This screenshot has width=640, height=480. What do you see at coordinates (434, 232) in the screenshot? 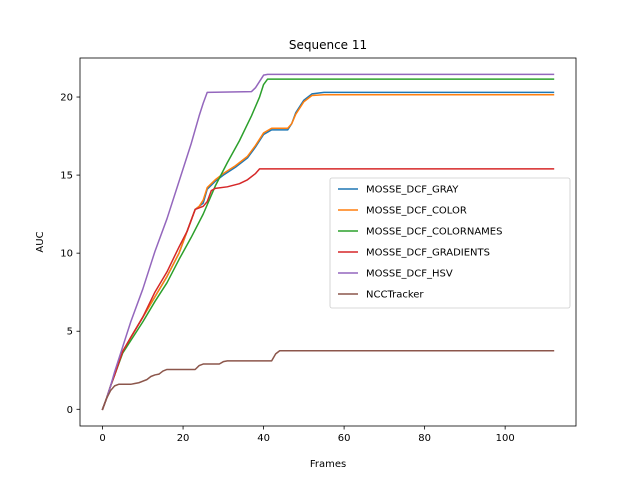
I see `legend-label: MOSSE_DCF_COLORNAMES` at bounding box center [434, 232].